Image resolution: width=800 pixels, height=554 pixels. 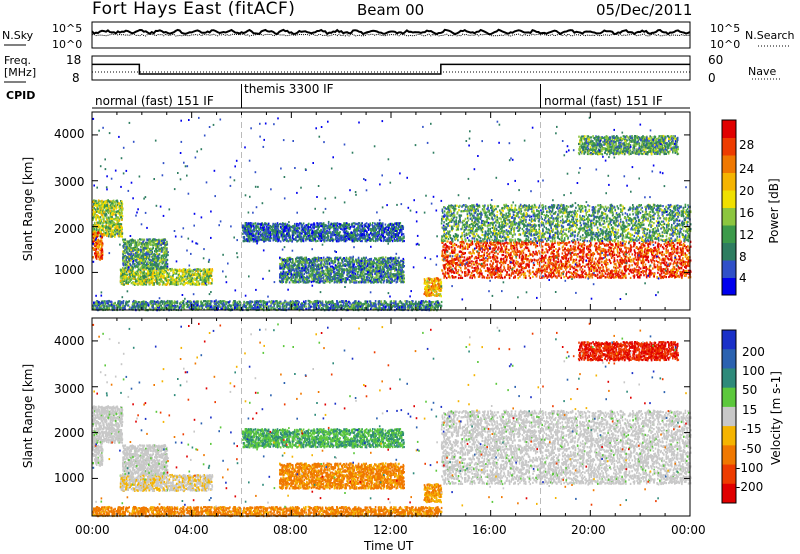 I want to click on nsearch-tick-low: 10^0, so click(x=725, y=44).